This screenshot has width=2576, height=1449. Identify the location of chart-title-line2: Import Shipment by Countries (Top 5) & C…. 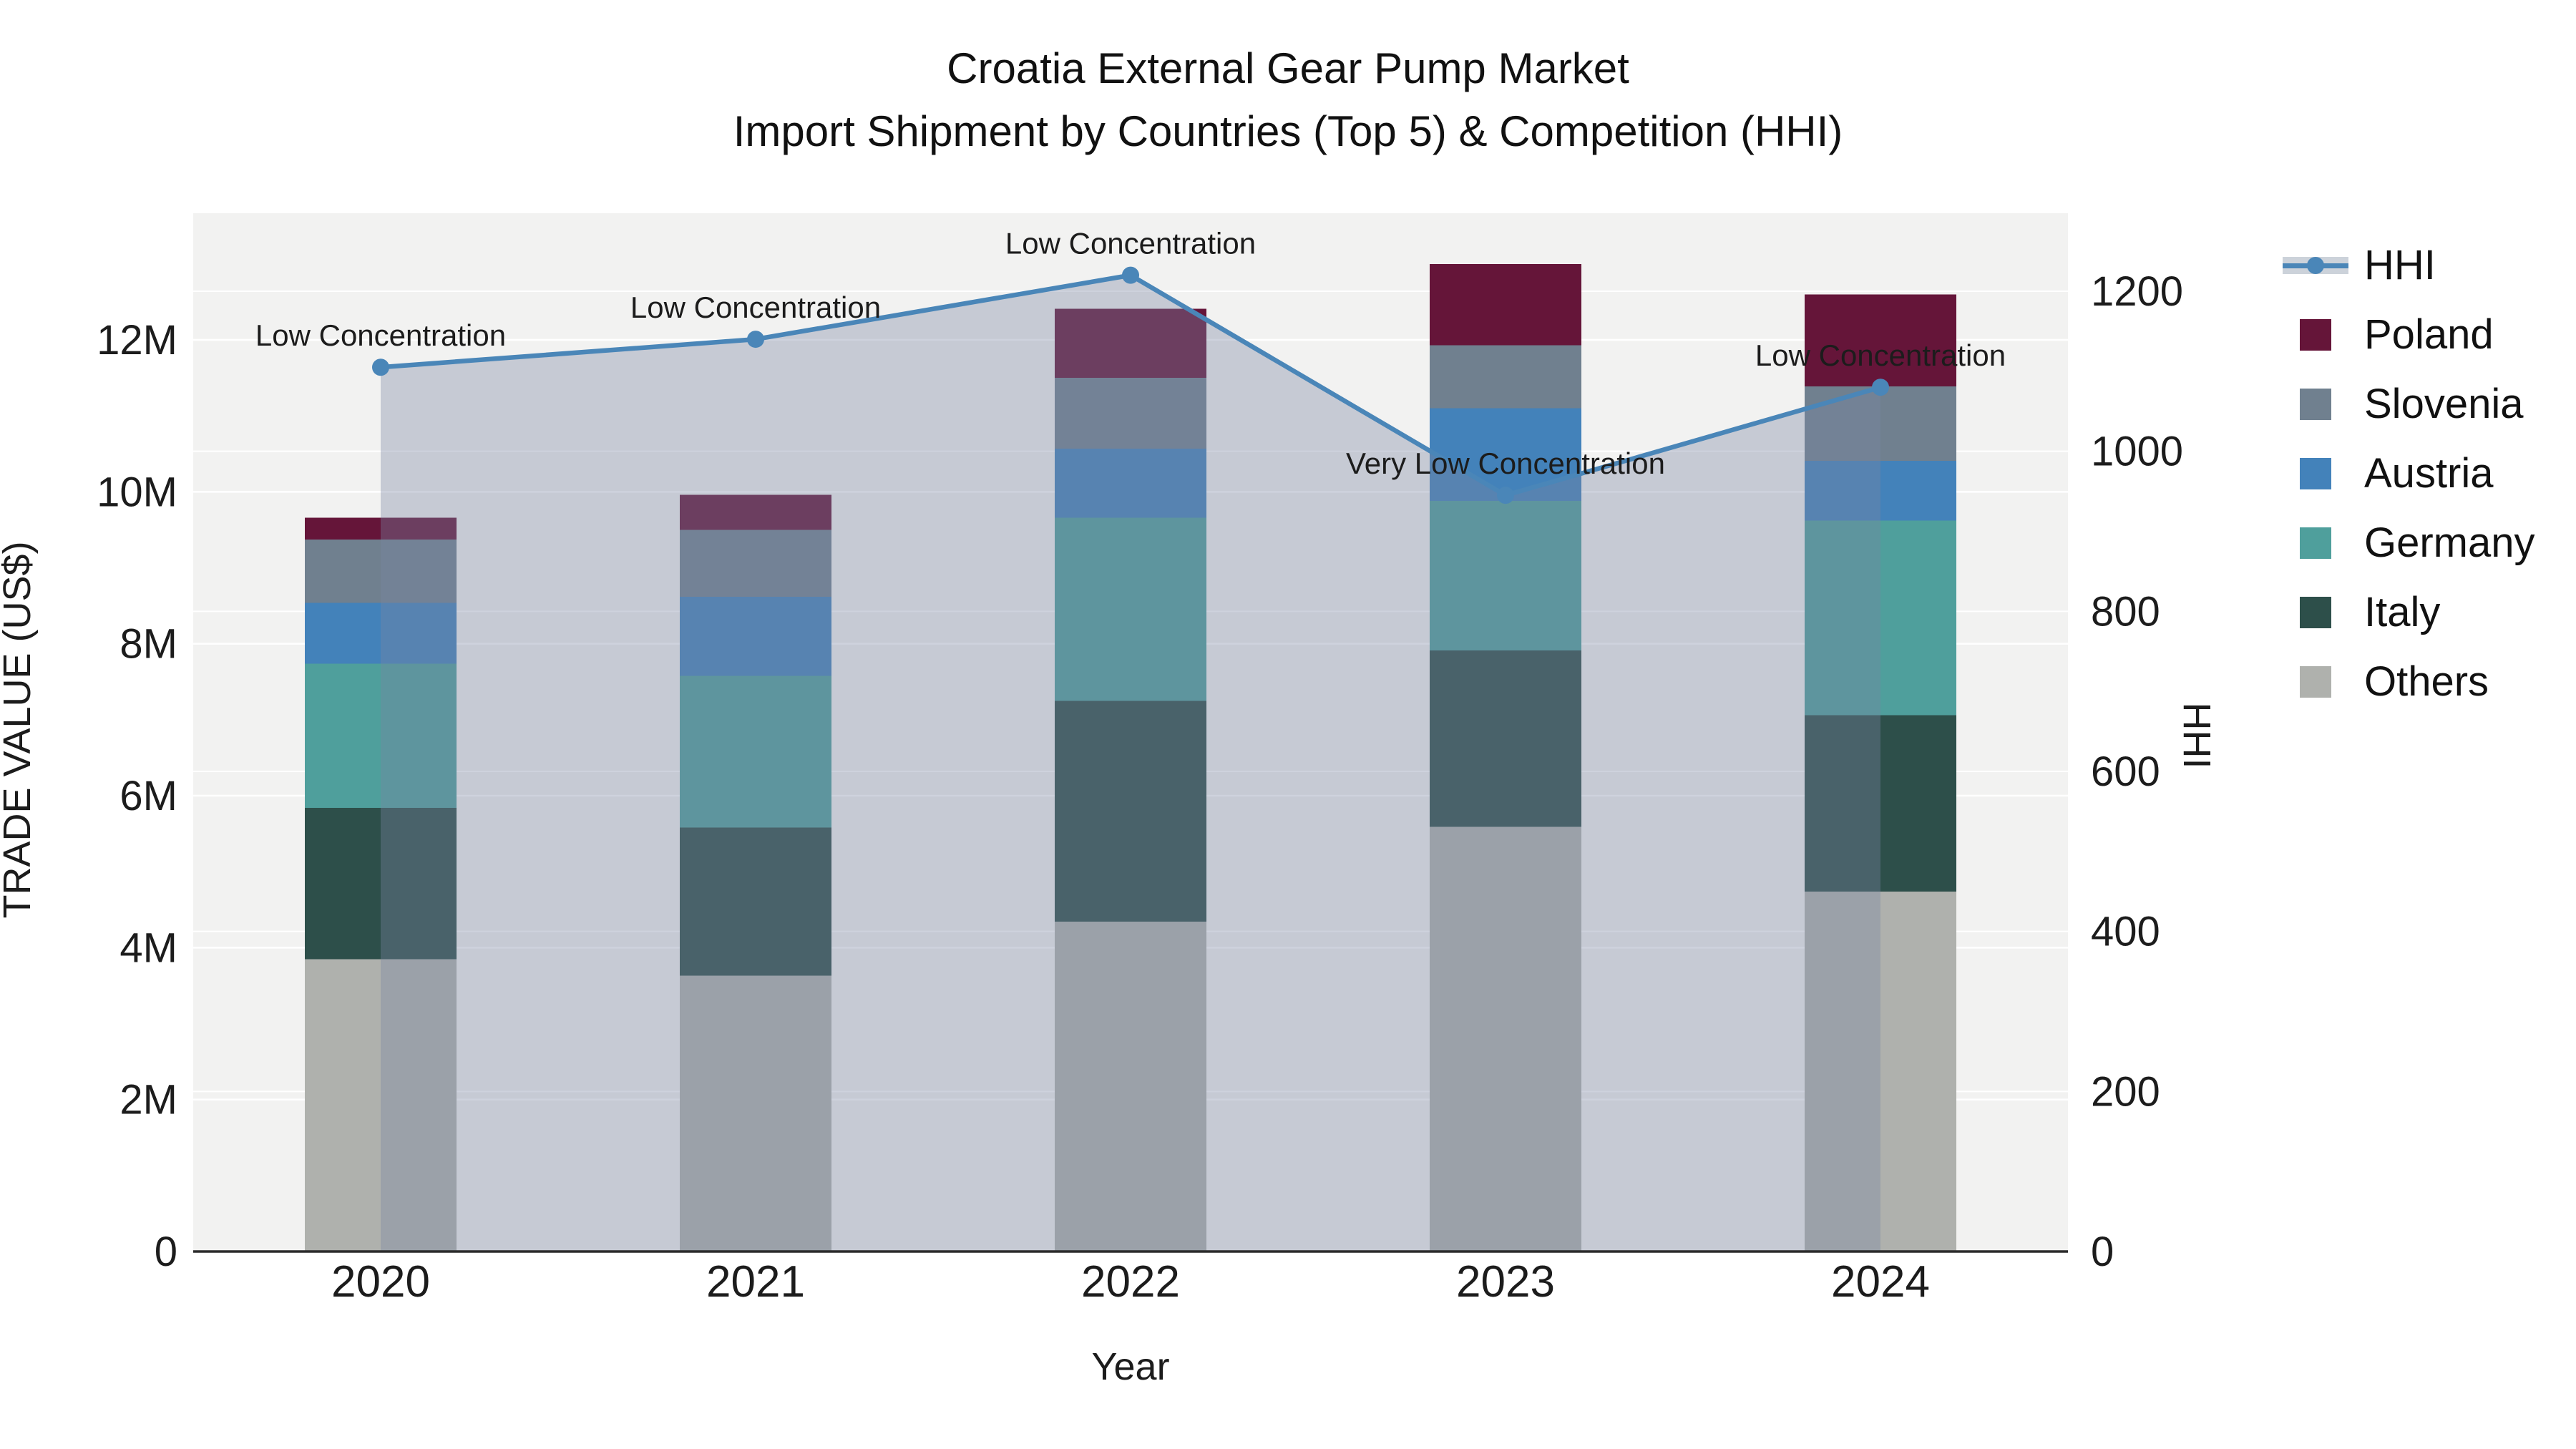
(1288, 131).